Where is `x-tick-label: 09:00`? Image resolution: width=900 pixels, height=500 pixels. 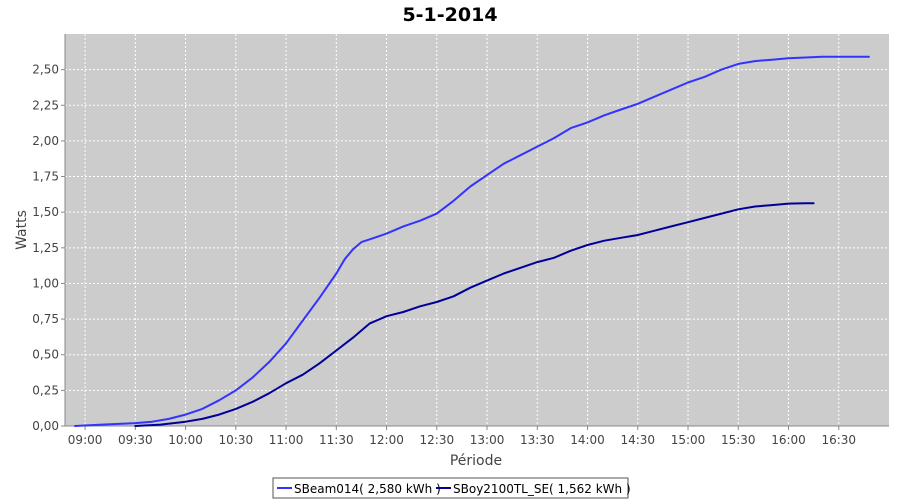
x-tick-label: 09:00 is located at coordinates (85, 440).